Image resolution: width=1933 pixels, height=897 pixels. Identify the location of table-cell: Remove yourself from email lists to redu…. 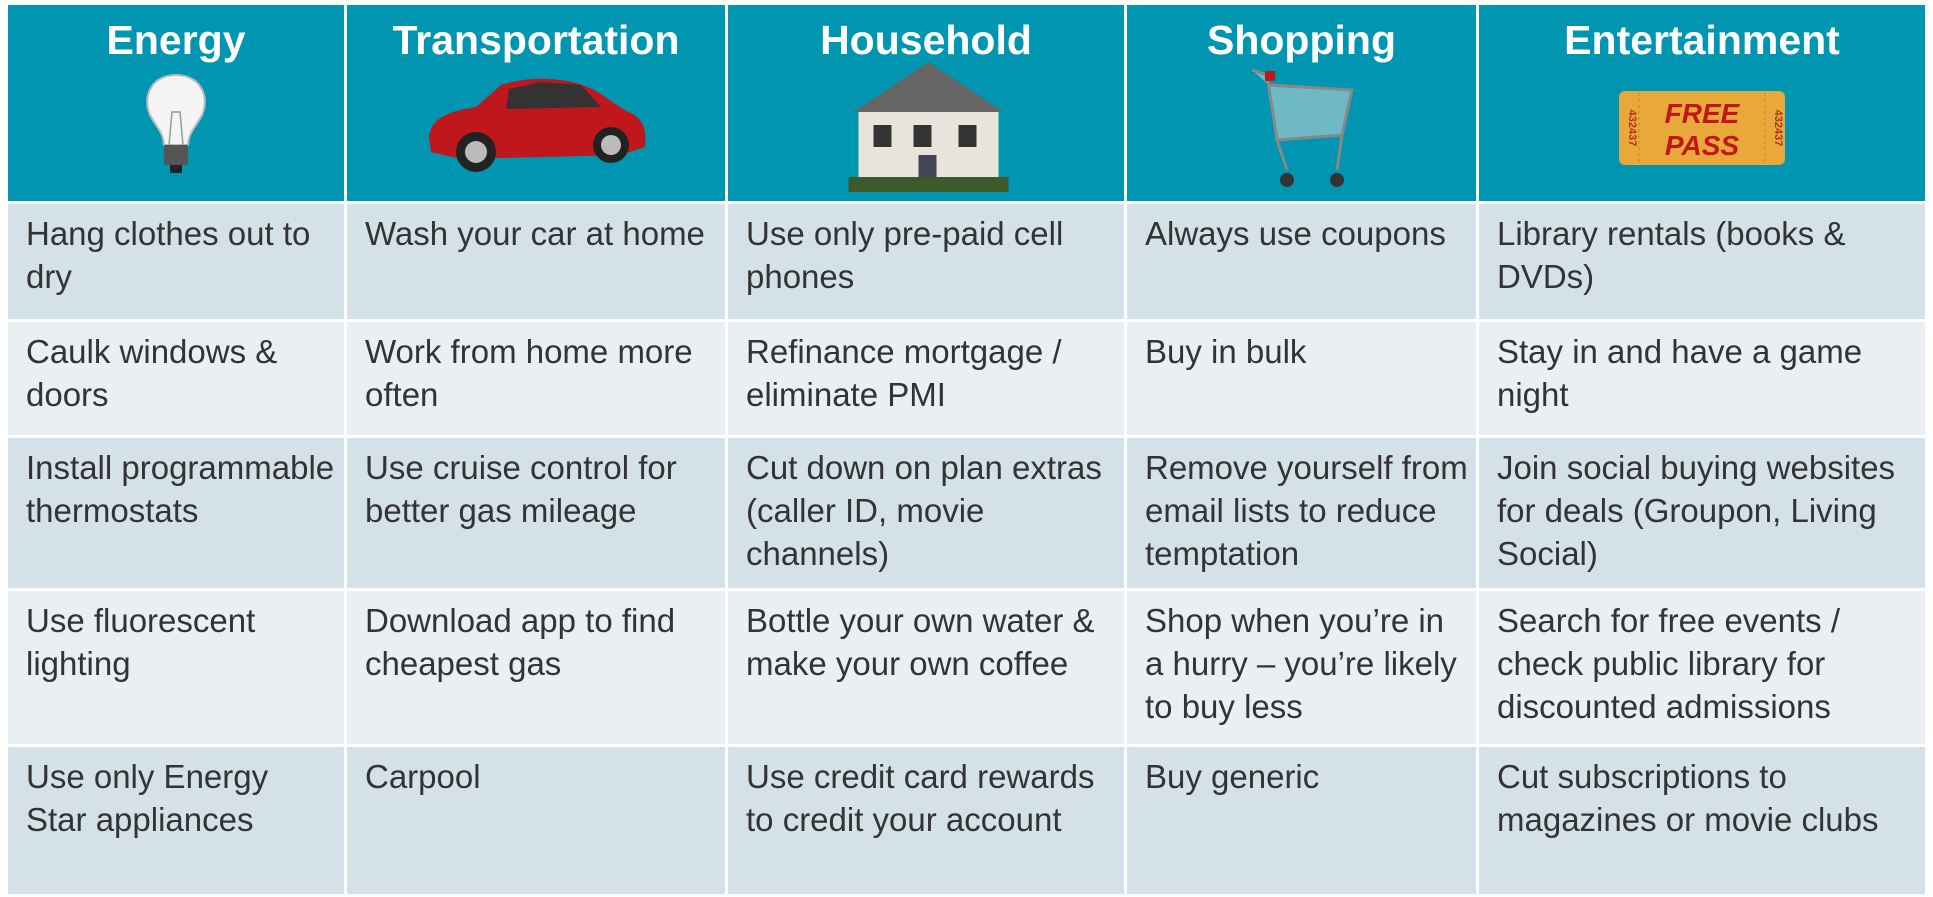
(1301, 513).